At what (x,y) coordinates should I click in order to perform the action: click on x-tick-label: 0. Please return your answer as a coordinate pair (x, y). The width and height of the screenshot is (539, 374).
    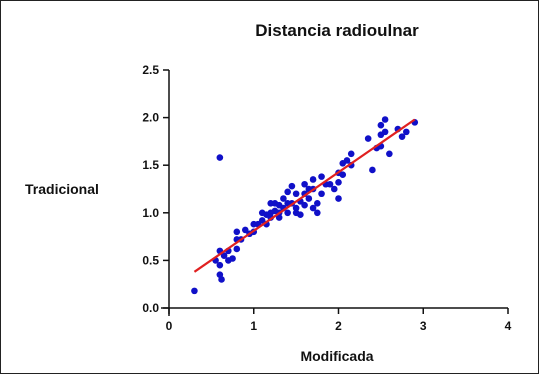
    Looking at the image, I should click on (169, 326).